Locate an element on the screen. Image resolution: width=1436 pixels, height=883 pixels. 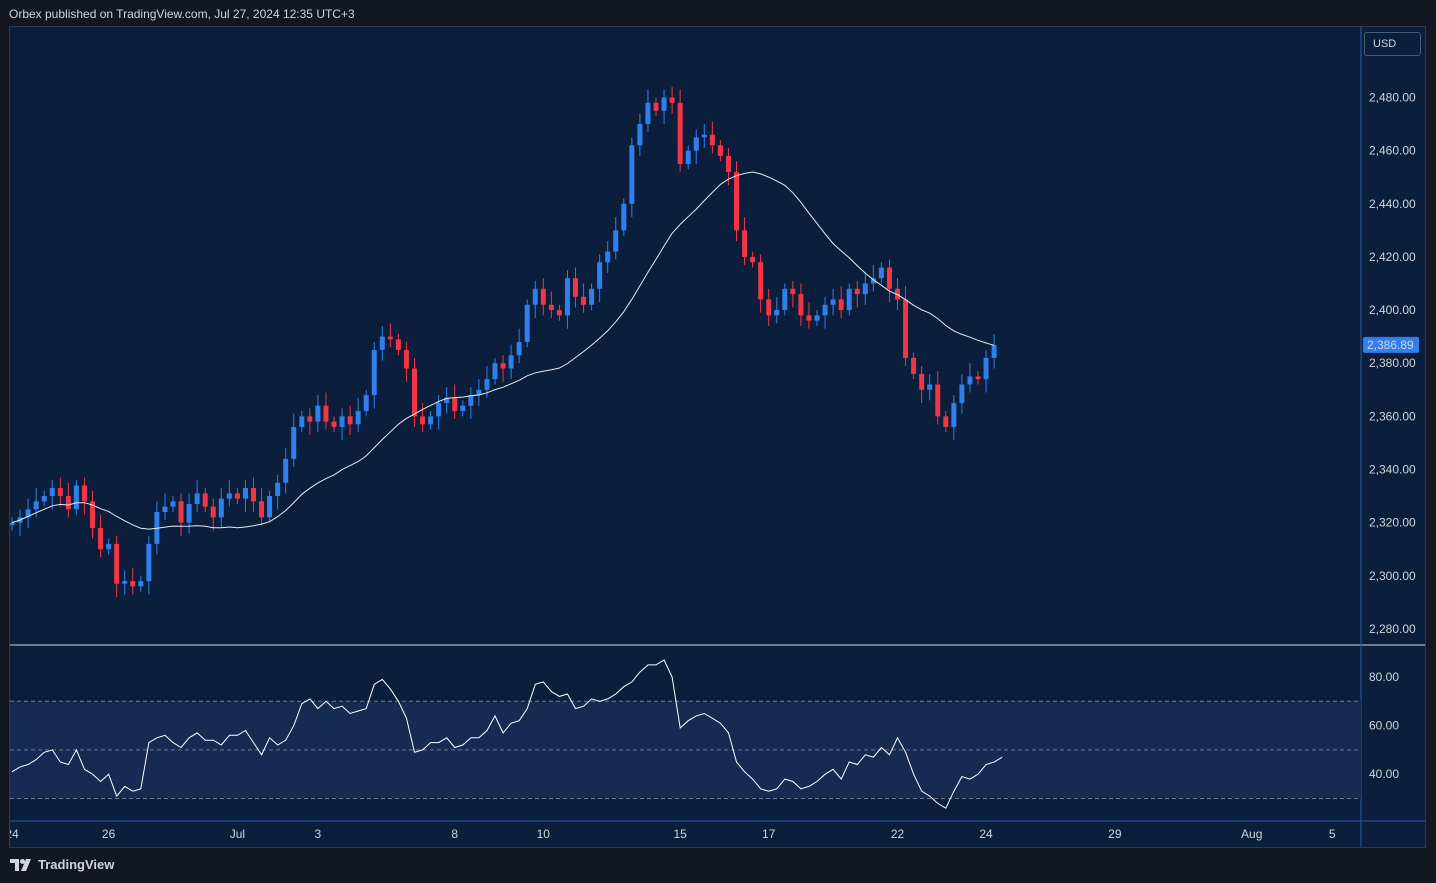
time-tick-label: 24 is located at coordinates (986, 834).